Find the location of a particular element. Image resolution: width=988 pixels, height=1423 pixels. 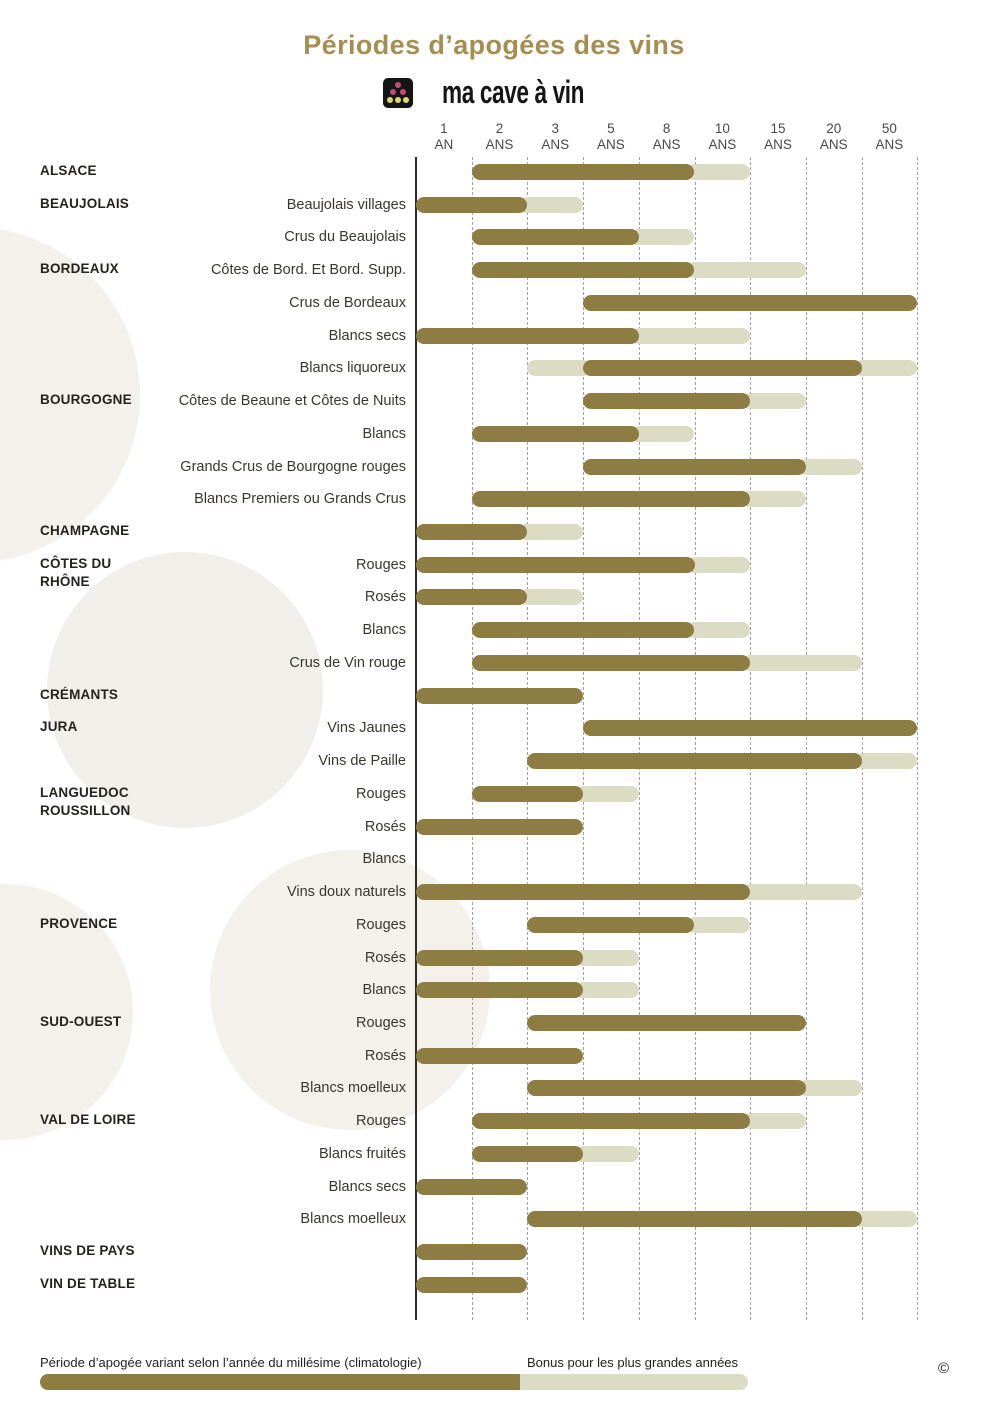

region-label: ALSACE is located at coordinates (68, 170).